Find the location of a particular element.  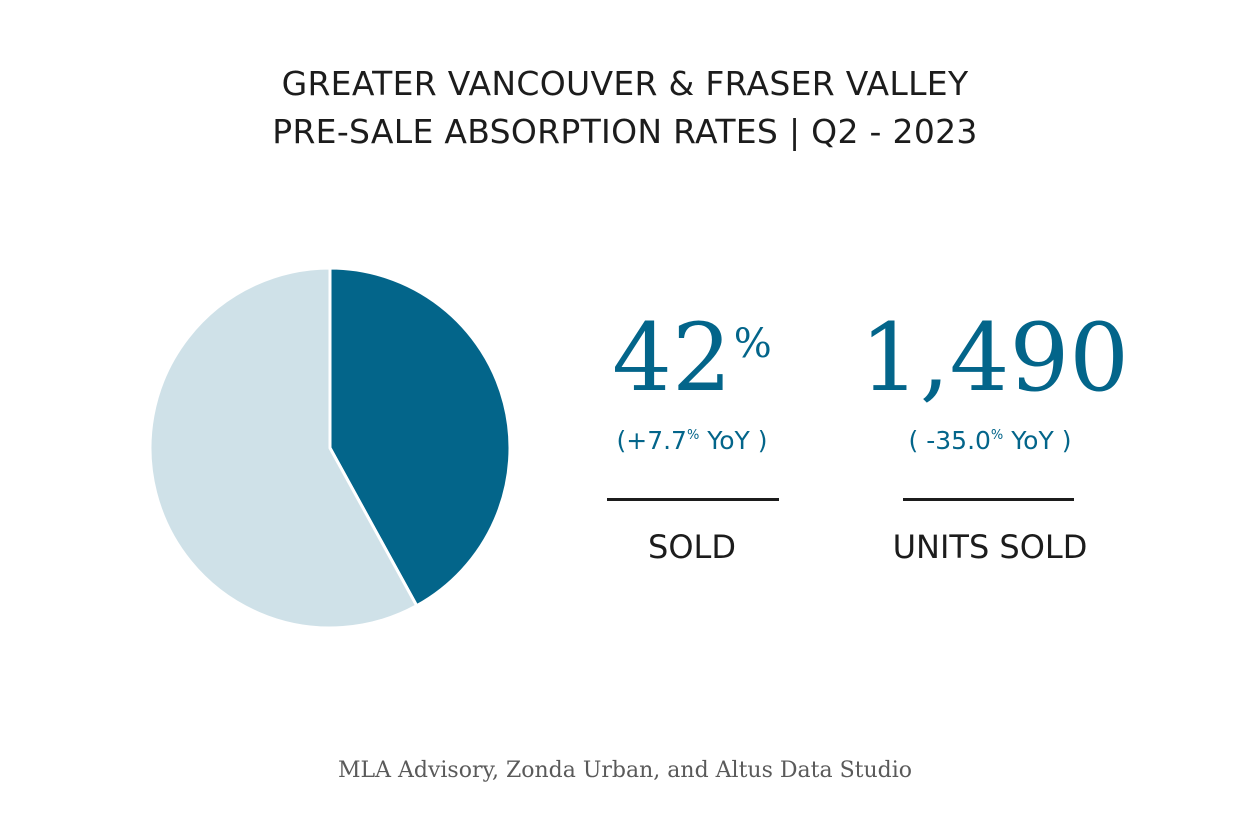

sold-label: SOLD is located at coordinates (692, 547).